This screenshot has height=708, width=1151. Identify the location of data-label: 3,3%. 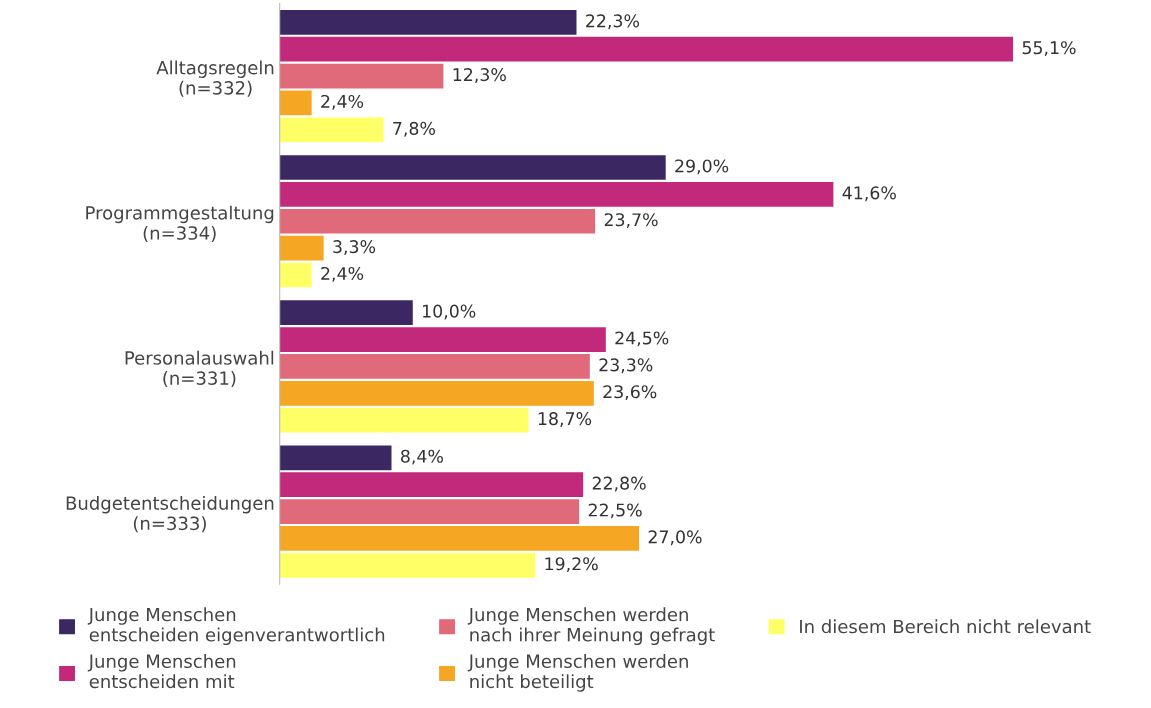
(354, 247).